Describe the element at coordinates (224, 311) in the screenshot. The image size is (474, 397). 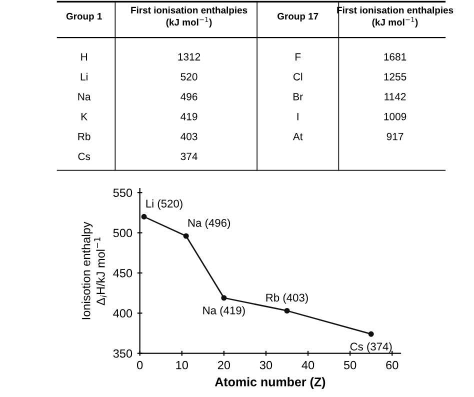
I see `data-label: Na (419)` at that location.